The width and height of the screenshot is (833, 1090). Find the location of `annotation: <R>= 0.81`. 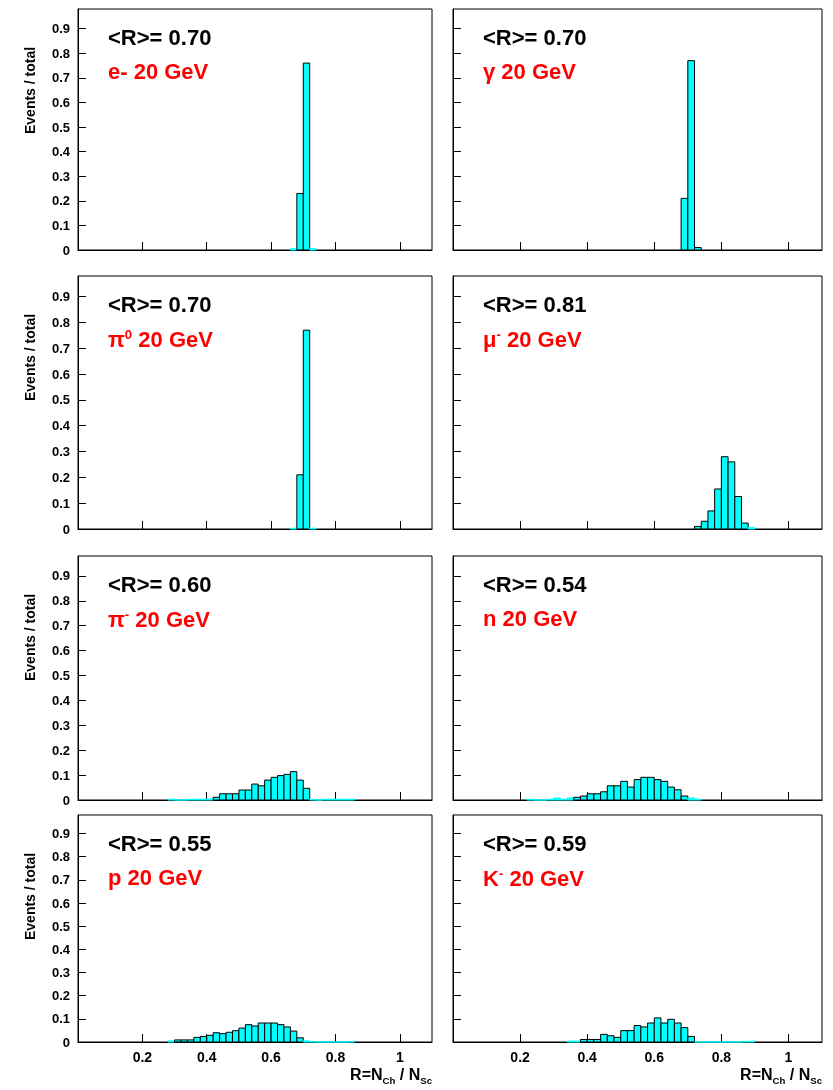

annotation: <R>= 0.81 is located at coordinates (535, 304).